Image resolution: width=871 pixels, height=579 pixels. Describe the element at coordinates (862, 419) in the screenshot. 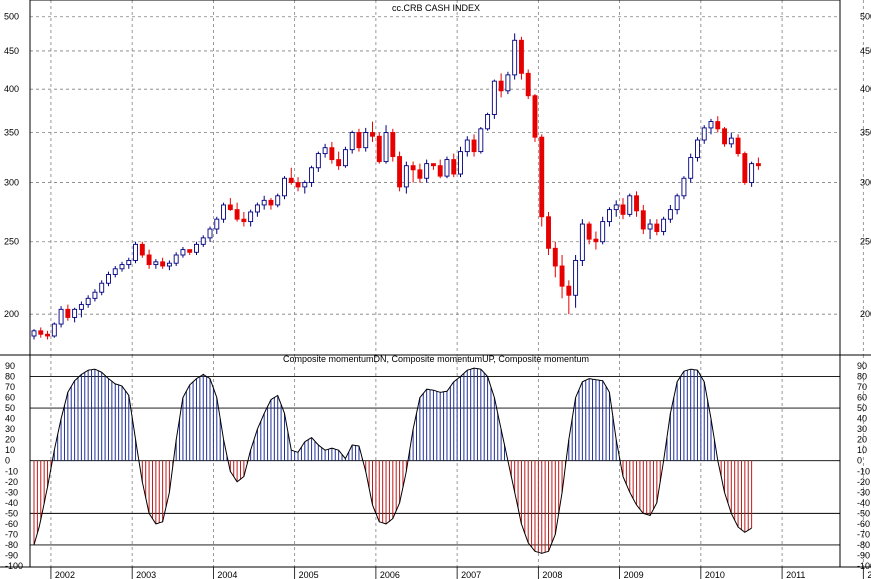

I see `momentum-tick-label-right: 40` at that location.